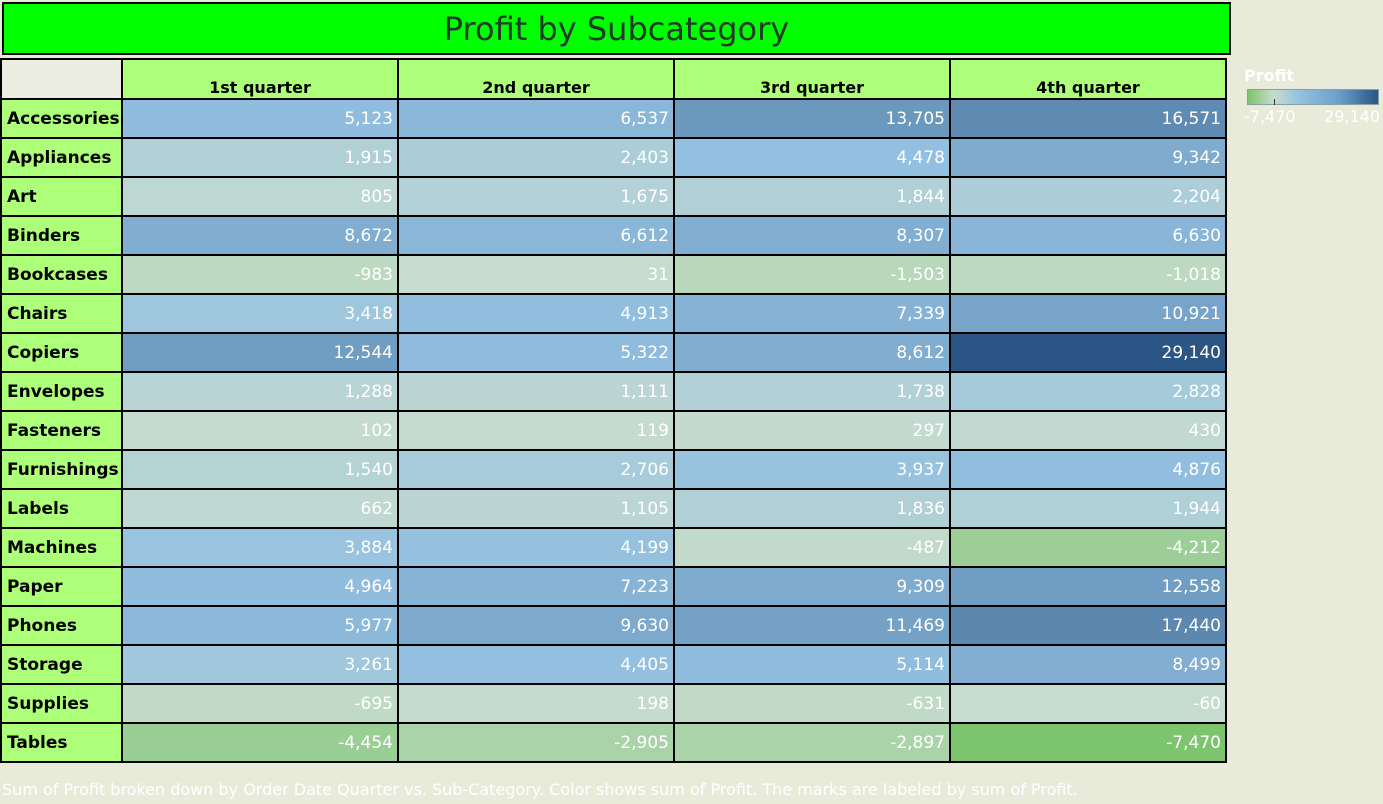 This screenshot has height=804, width=1383. What do you see at coordinates (1088, 469) in the screenshot?
I see `heatmap-cell: 4,876` at bounding box center [1088, 469].